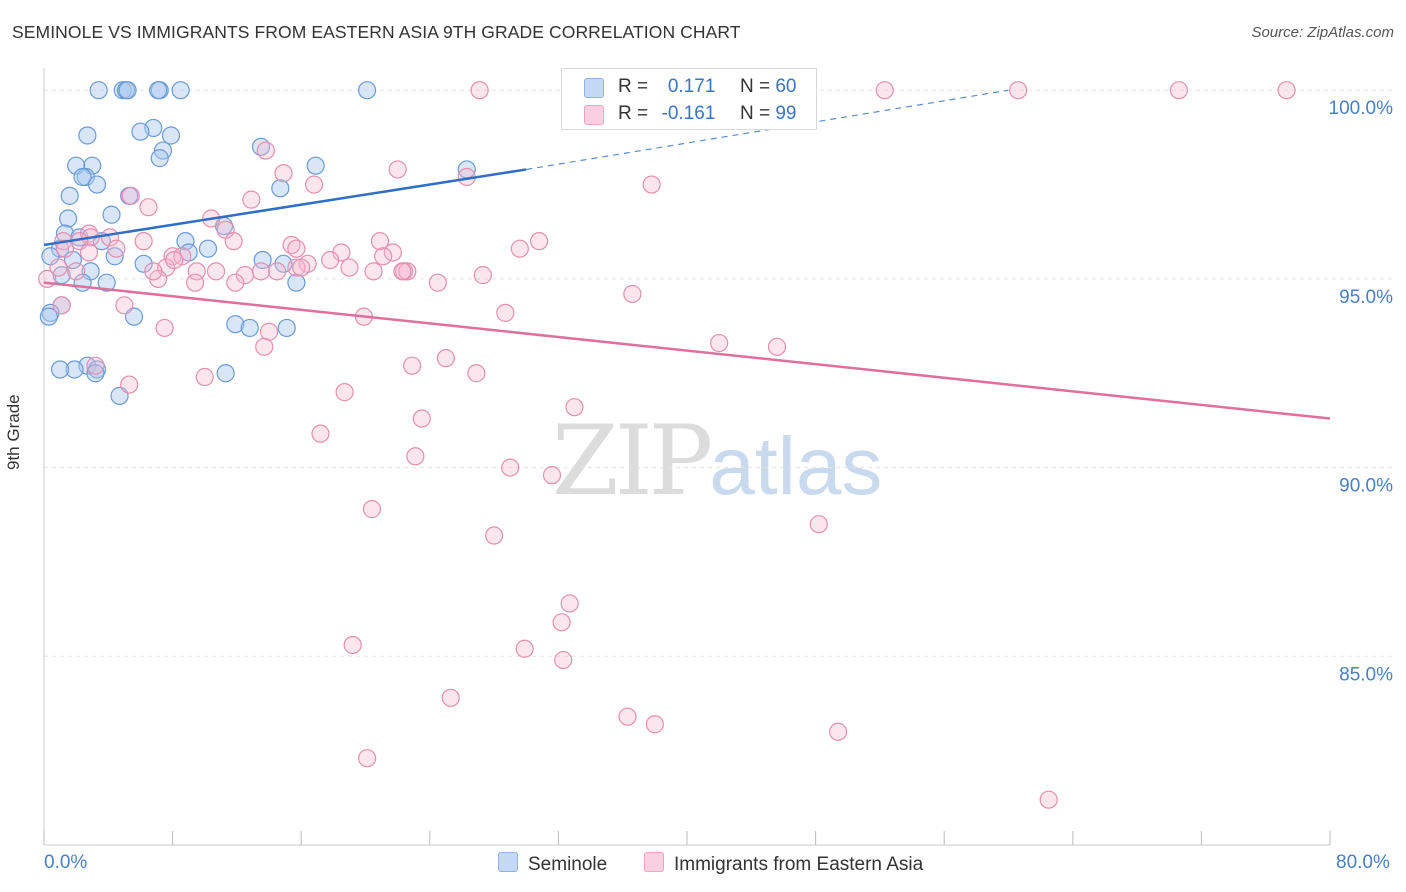 The width and height of the screenshot is (1406, 892). What do you see at coordinates (568, 864) in the screenshot?
I see `legend-label-seminole: Seminole` at bounding box center [568, 864].